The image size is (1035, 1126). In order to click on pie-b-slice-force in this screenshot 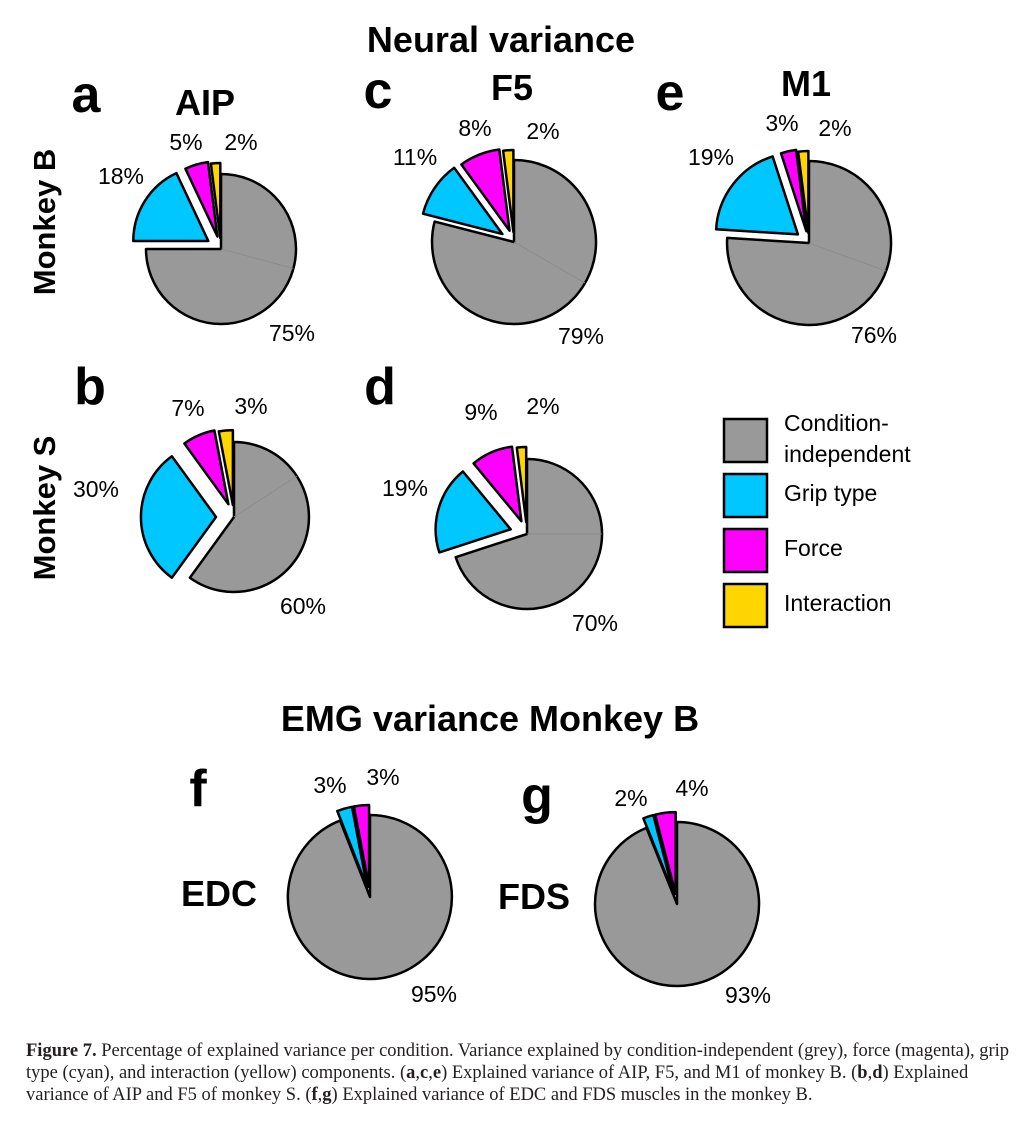, I will do `click(206, 467)`.